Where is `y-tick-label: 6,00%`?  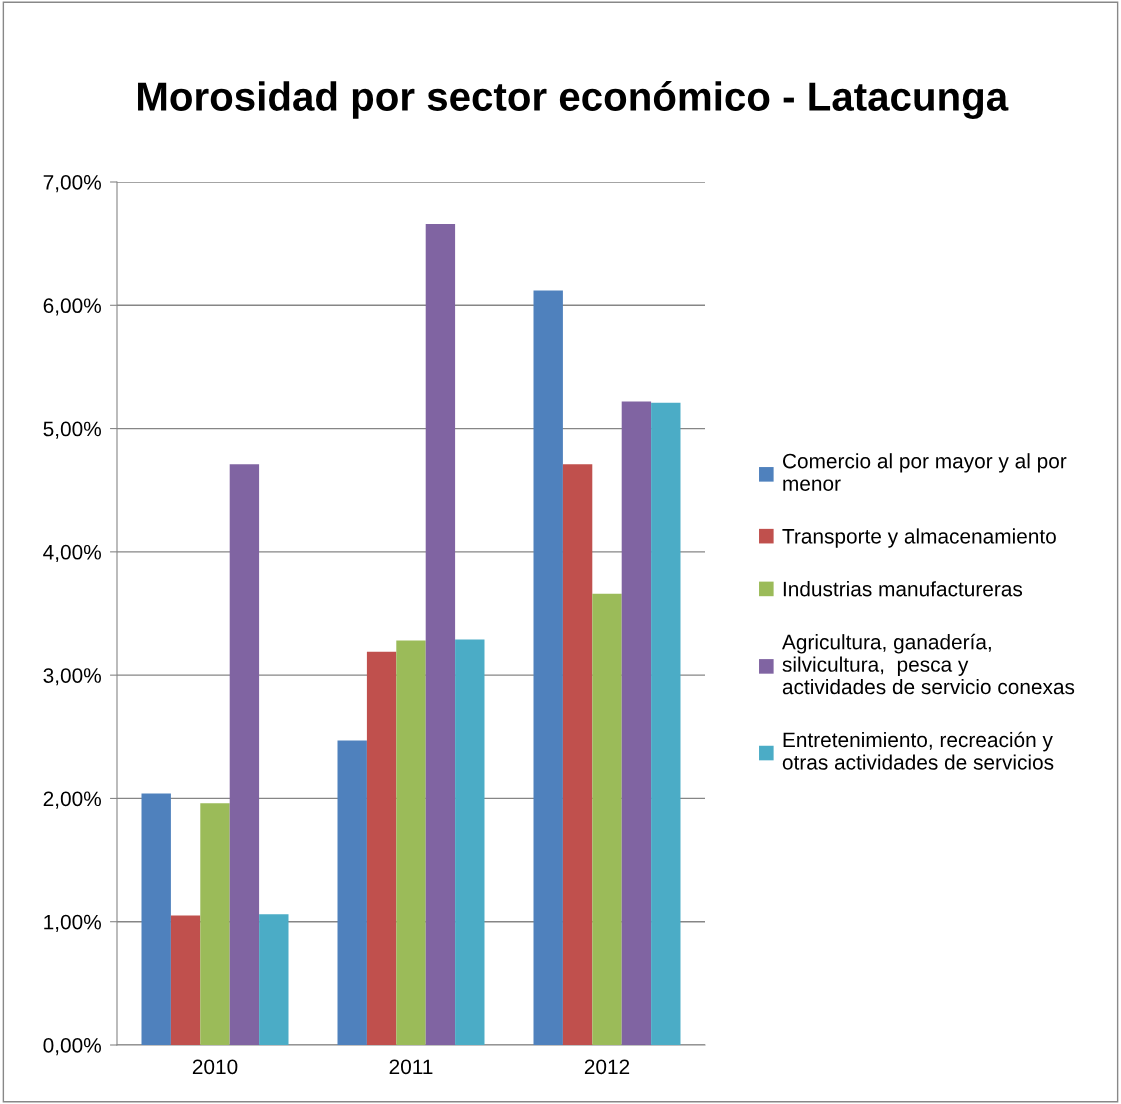 y-tick-label: 6,00% is located at coordinates (72, 307).